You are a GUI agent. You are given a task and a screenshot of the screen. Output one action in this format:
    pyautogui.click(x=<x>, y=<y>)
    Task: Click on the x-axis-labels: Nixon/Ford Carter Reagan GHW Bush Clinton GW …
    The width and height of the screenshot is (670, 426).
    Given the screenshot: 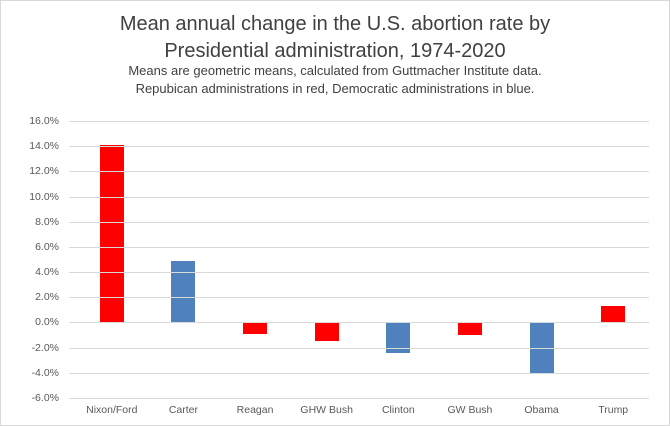 What is the action you would take?
    pyautogui.click(x=362, y=412)
    